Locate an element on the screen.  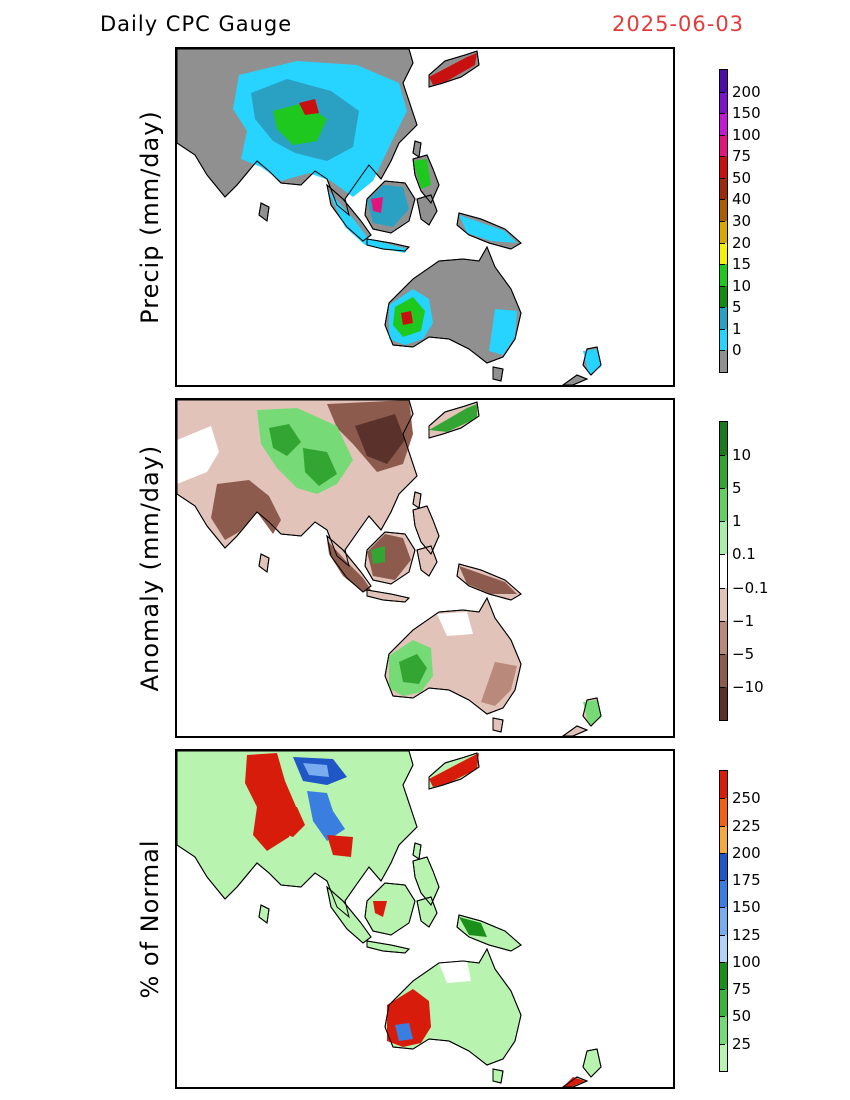
colorbar-tick-label: 20 is located at coordinates (735, 242).